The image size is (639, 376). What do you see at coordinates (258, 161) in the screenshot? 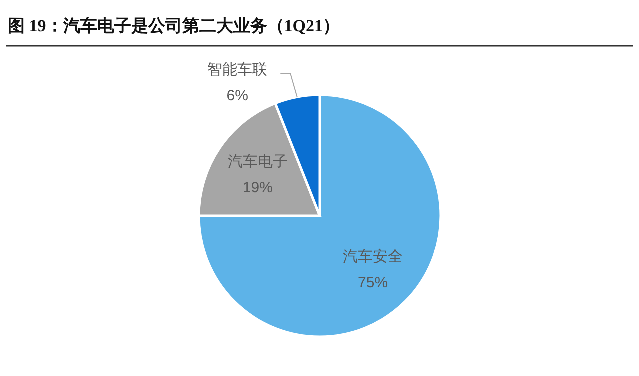
I see `slice-label: 汽车电子` at bounding box center [258, 161].